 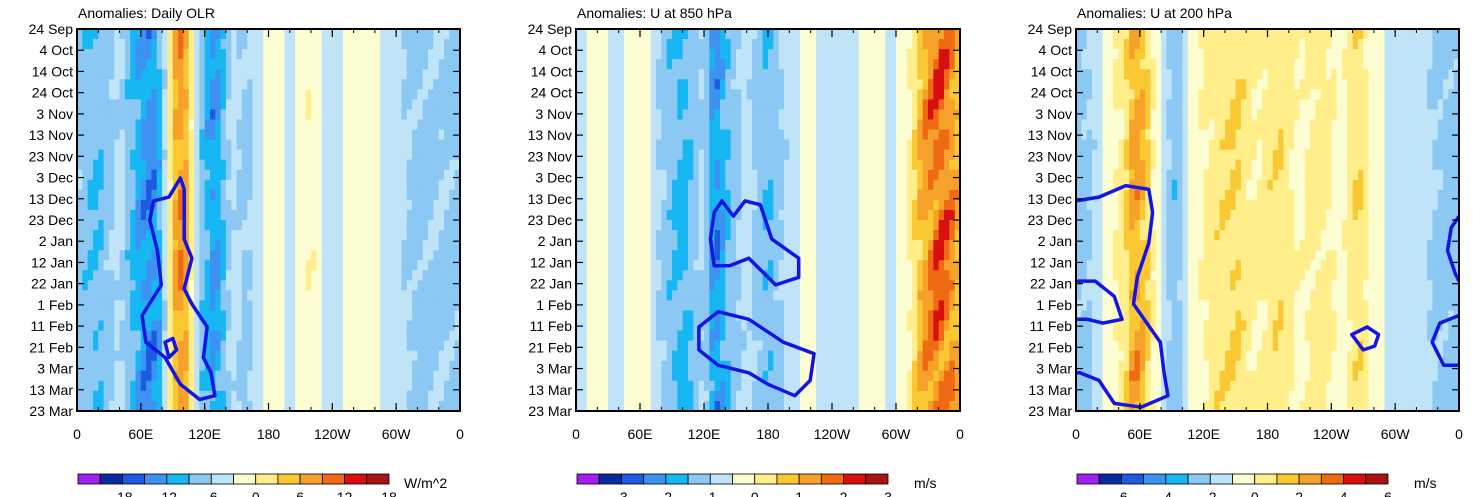 I want to click on colorbar-label: 18, so click(x=389, y=493).